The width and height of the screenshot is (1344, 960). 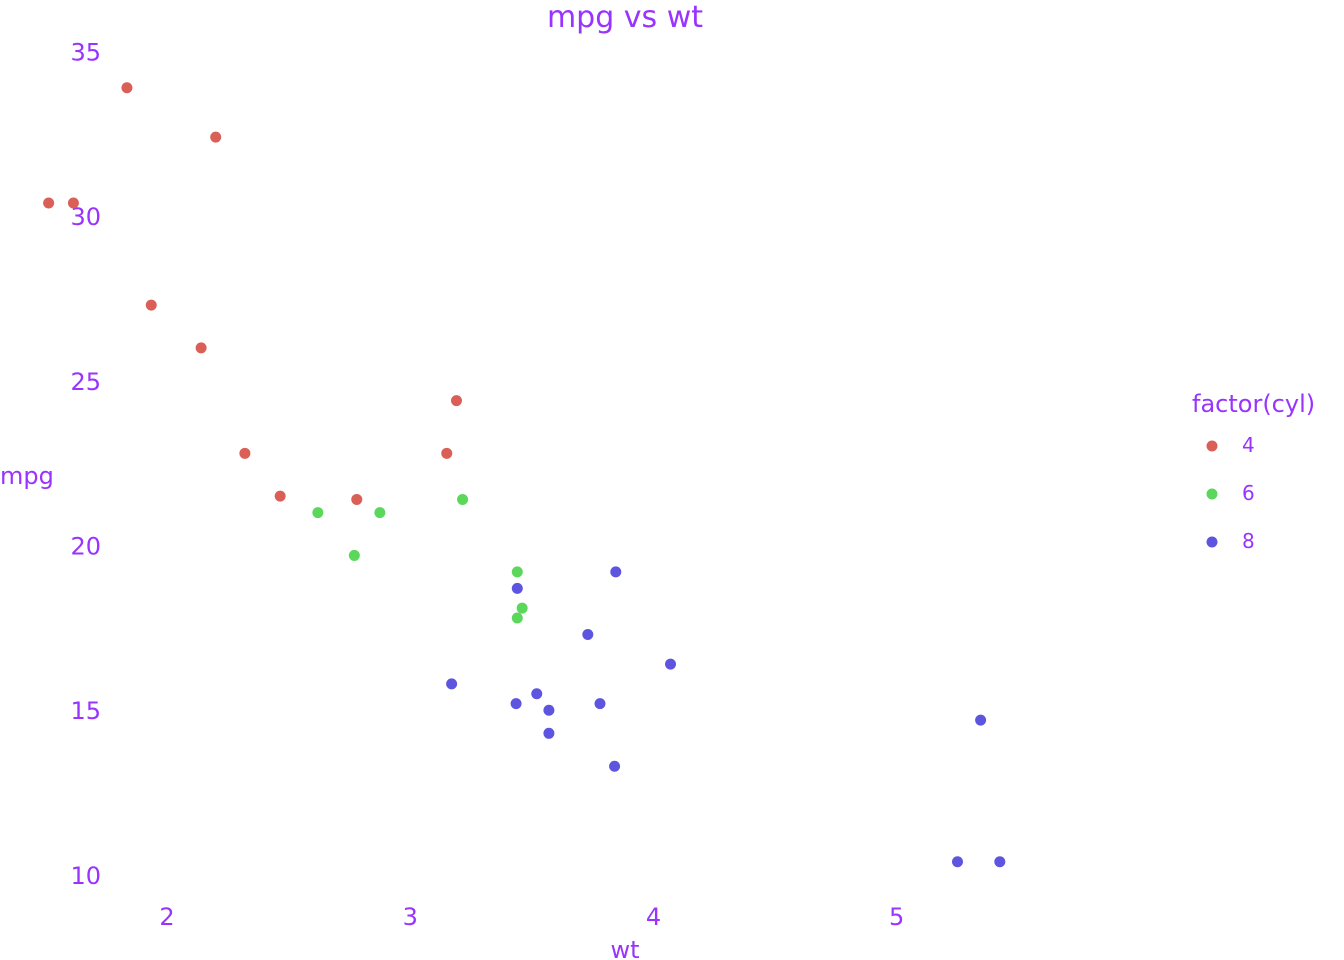 I want to click on legend-title: factor(cyl), so click(x=1253, y=404).